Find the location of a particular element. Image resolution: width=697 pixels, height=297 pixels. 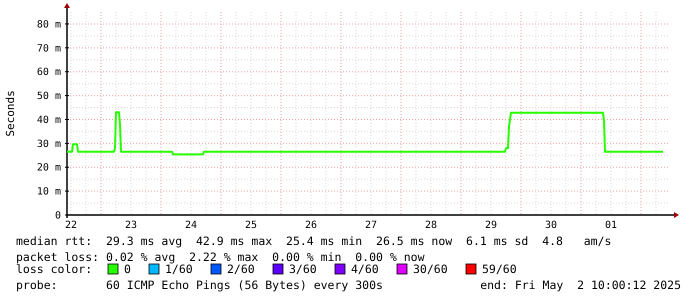

legend-label: 1/60 is located at coordinates (179, 269).